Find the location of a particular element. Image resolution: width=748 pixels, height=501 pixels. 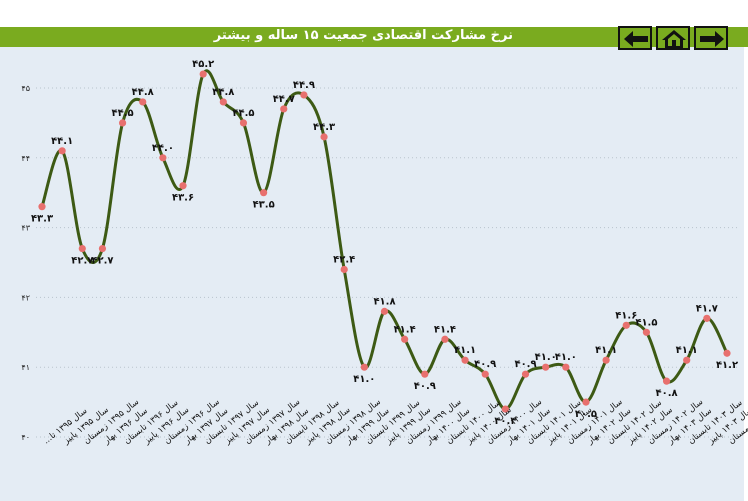

data-label: ۴۰.۸ is located at coordinates (667, 393).